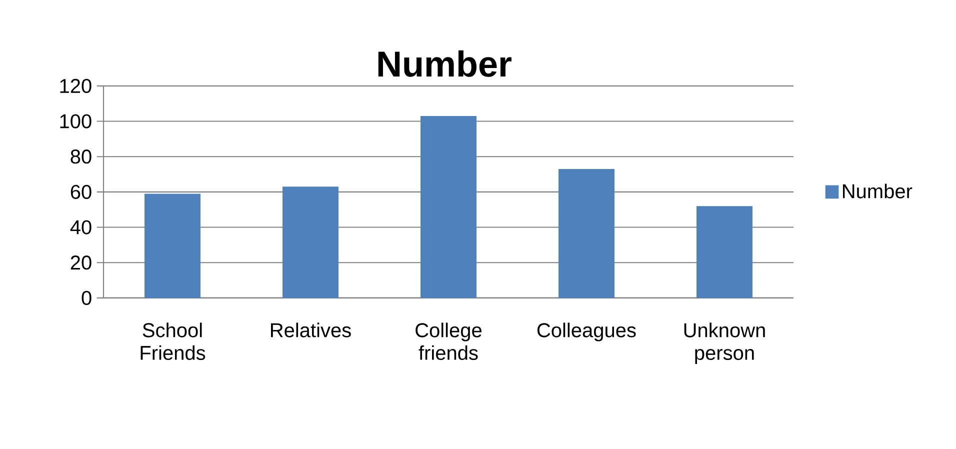 The height and width of the screenshot is (449, 956). Describe the element at coordinates (173, 341) in the screenshot. I see `x-tick-label: School Friends` at that location.